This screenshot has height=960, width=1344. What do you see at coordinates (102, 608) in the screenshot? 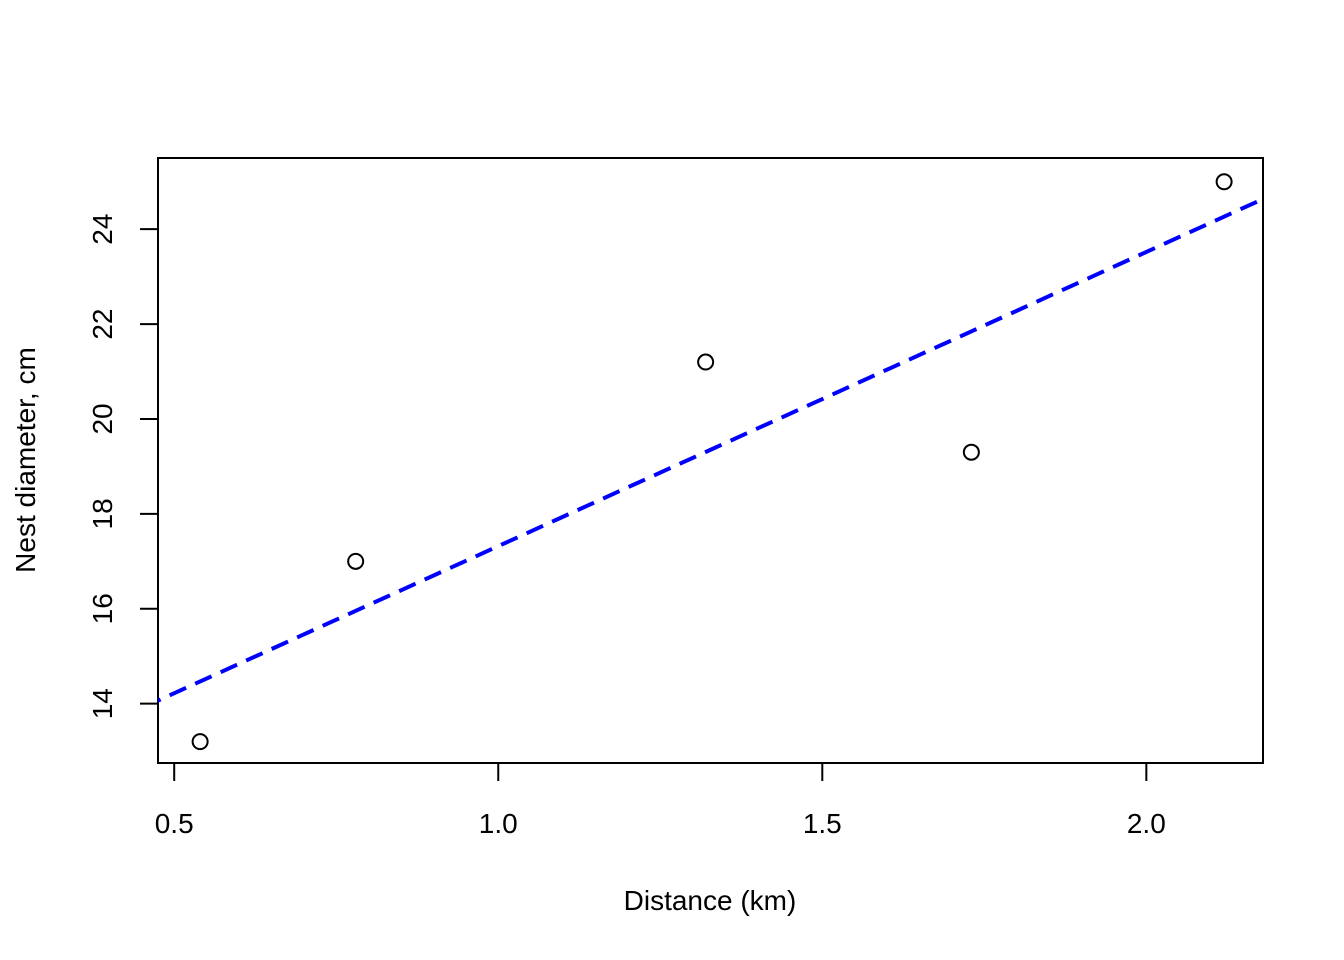
I see `y-tick-label: 16` at bounding box center [102, 608].